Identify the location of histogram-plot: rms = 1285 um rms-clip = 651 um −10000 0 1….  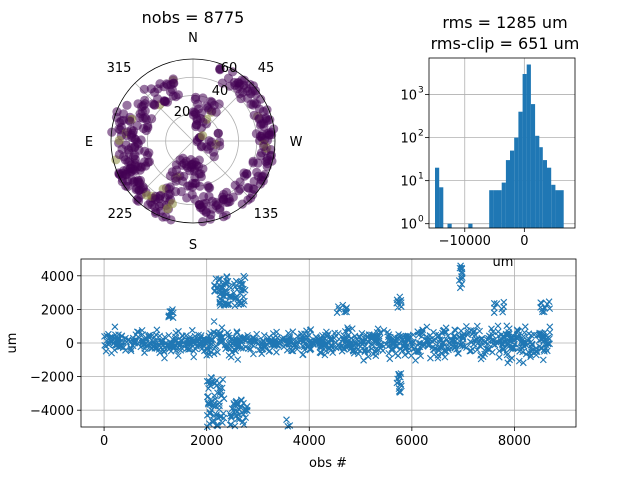
(489, 141).